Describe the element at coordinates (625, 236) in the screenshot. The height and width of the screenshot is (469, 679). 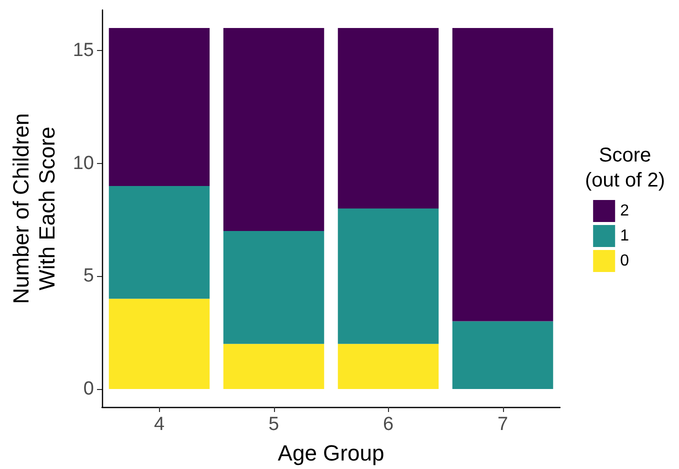
I see `legend-label: 1` at that location.